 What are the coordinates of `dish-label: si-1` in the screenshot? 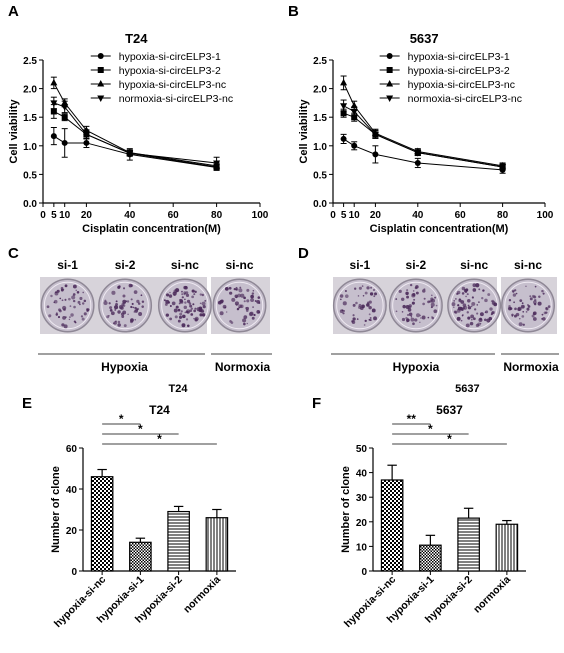 It's located at (360, 265).